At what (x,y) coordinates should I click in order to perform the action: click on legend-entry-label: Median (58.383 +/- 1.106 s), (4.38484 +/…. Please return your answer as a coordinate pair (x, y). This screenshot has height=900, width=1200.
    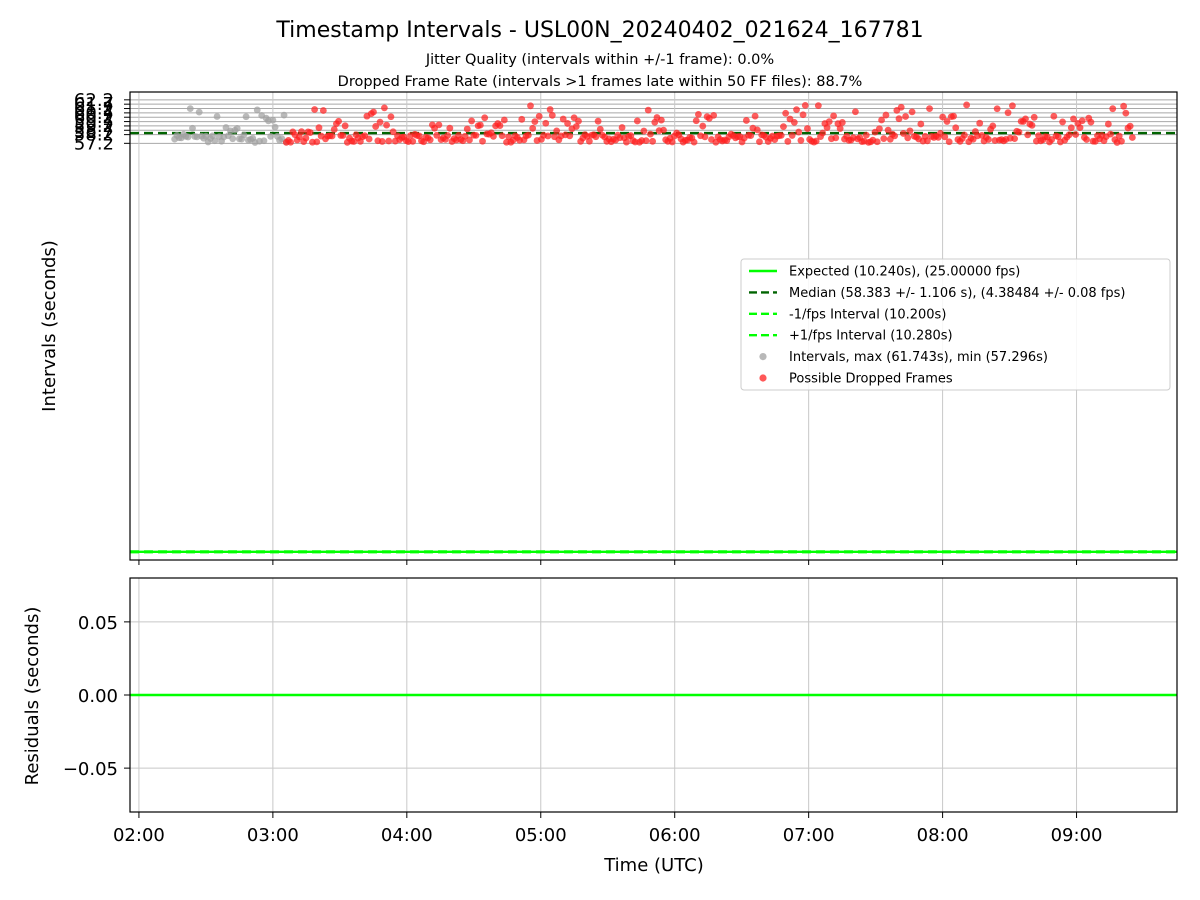
    Looking at the image, I should click on (957, 293).